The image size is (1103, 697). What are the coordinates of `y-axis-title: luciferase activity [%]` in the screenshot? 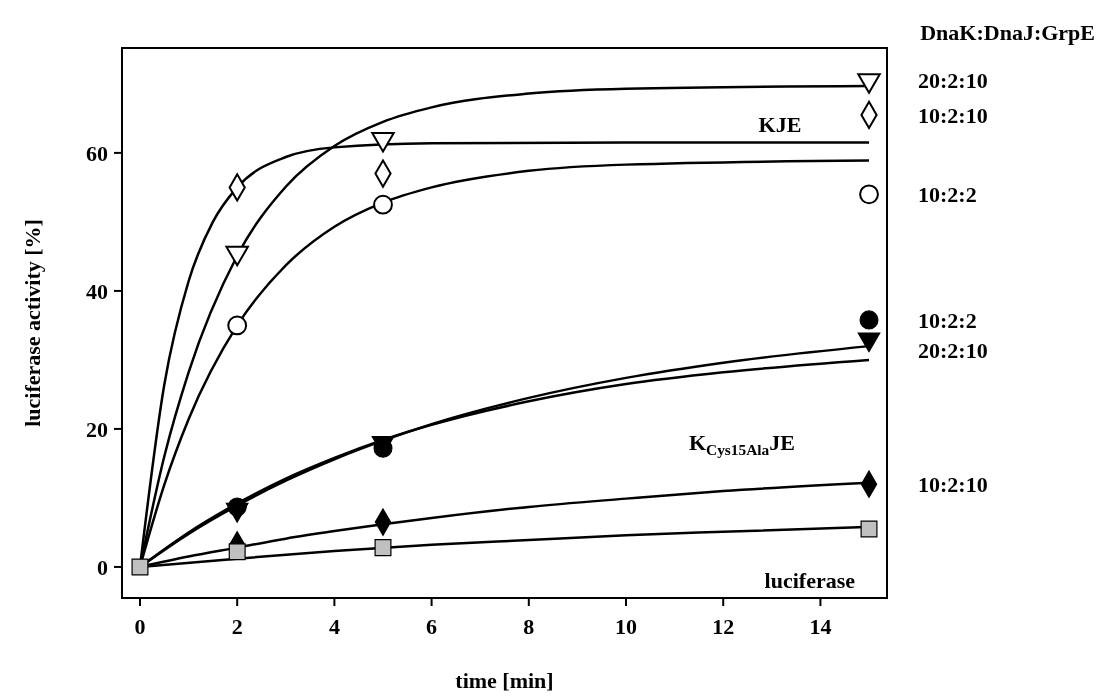 It's located at (32, 323).